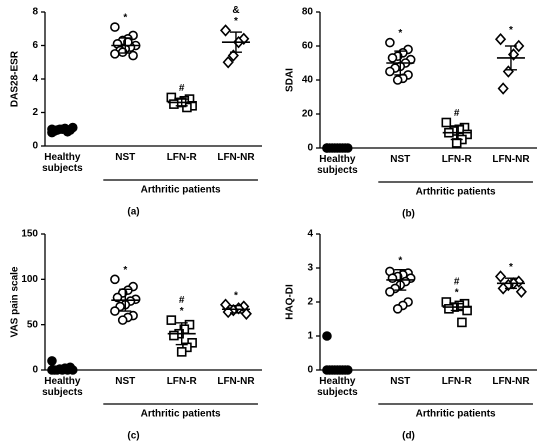  What do you see at coordinates (308, 80) in the screenshot?
I see `y-tick-label: 40` at bounding box center [308, 80].